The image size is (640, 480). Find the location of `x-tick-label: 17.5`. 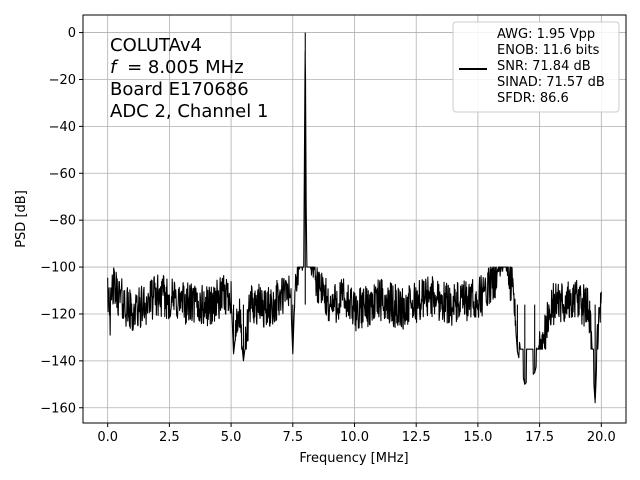

x-tick-label: 17.5 is located at coordinates (539, 437).